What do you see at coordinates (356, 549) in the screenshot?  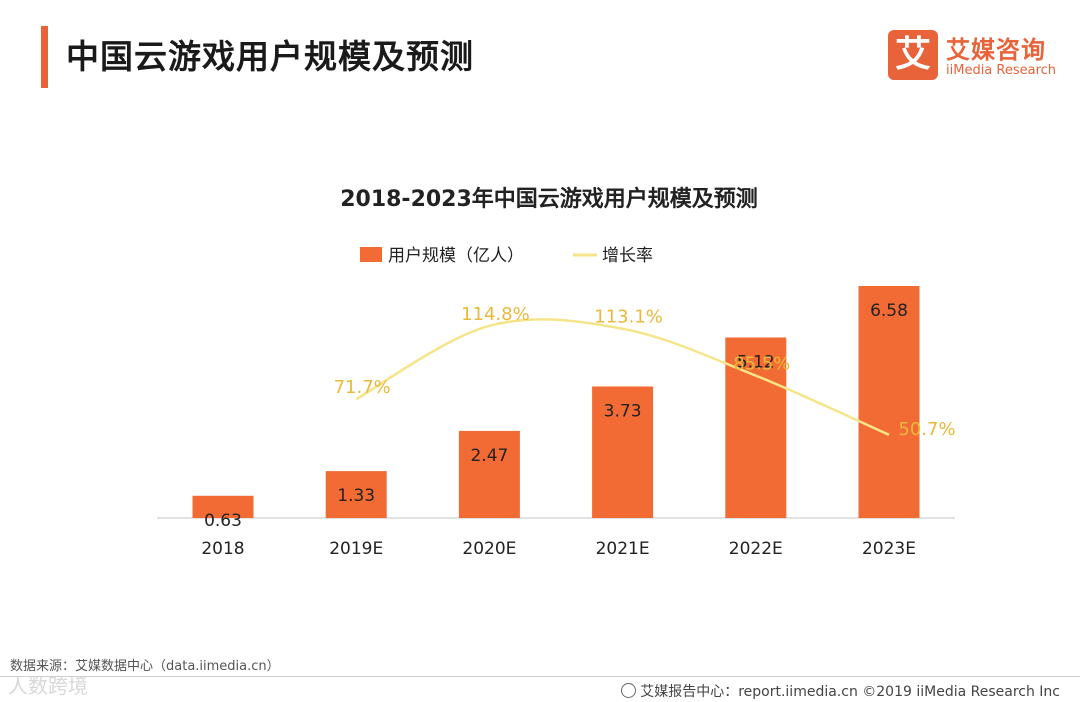 I see `x-tick-2019E: 2019E` at bounding box center [356, 549].